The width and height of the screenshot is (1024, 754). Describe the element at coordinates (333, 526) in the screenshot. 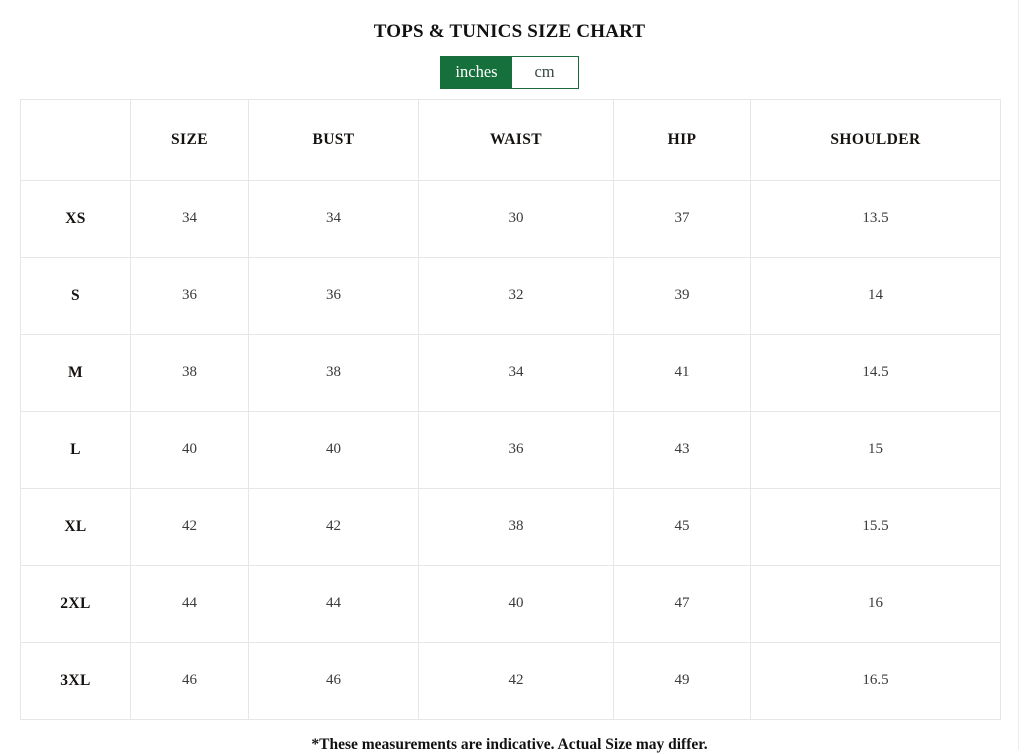

I see `cell-bust: 42` at that location.